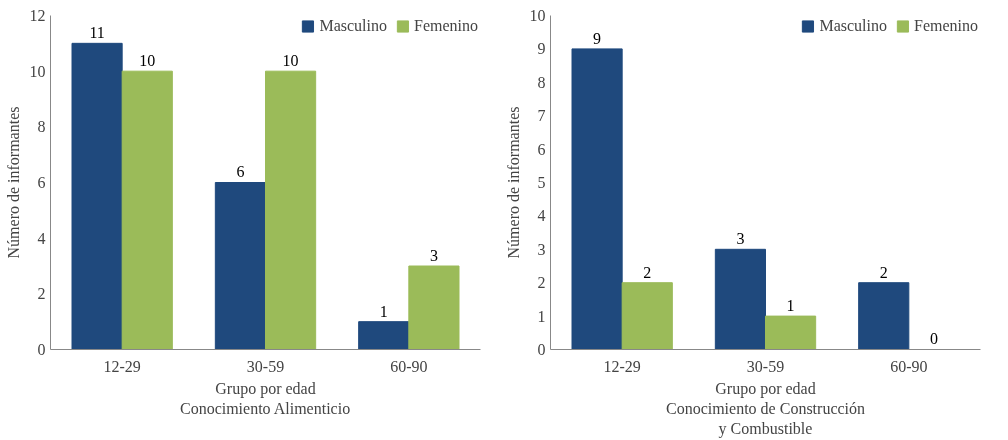  Describe the element at coordinates (240, 172) in the screenshot. I see `data-label: 6` at that location.